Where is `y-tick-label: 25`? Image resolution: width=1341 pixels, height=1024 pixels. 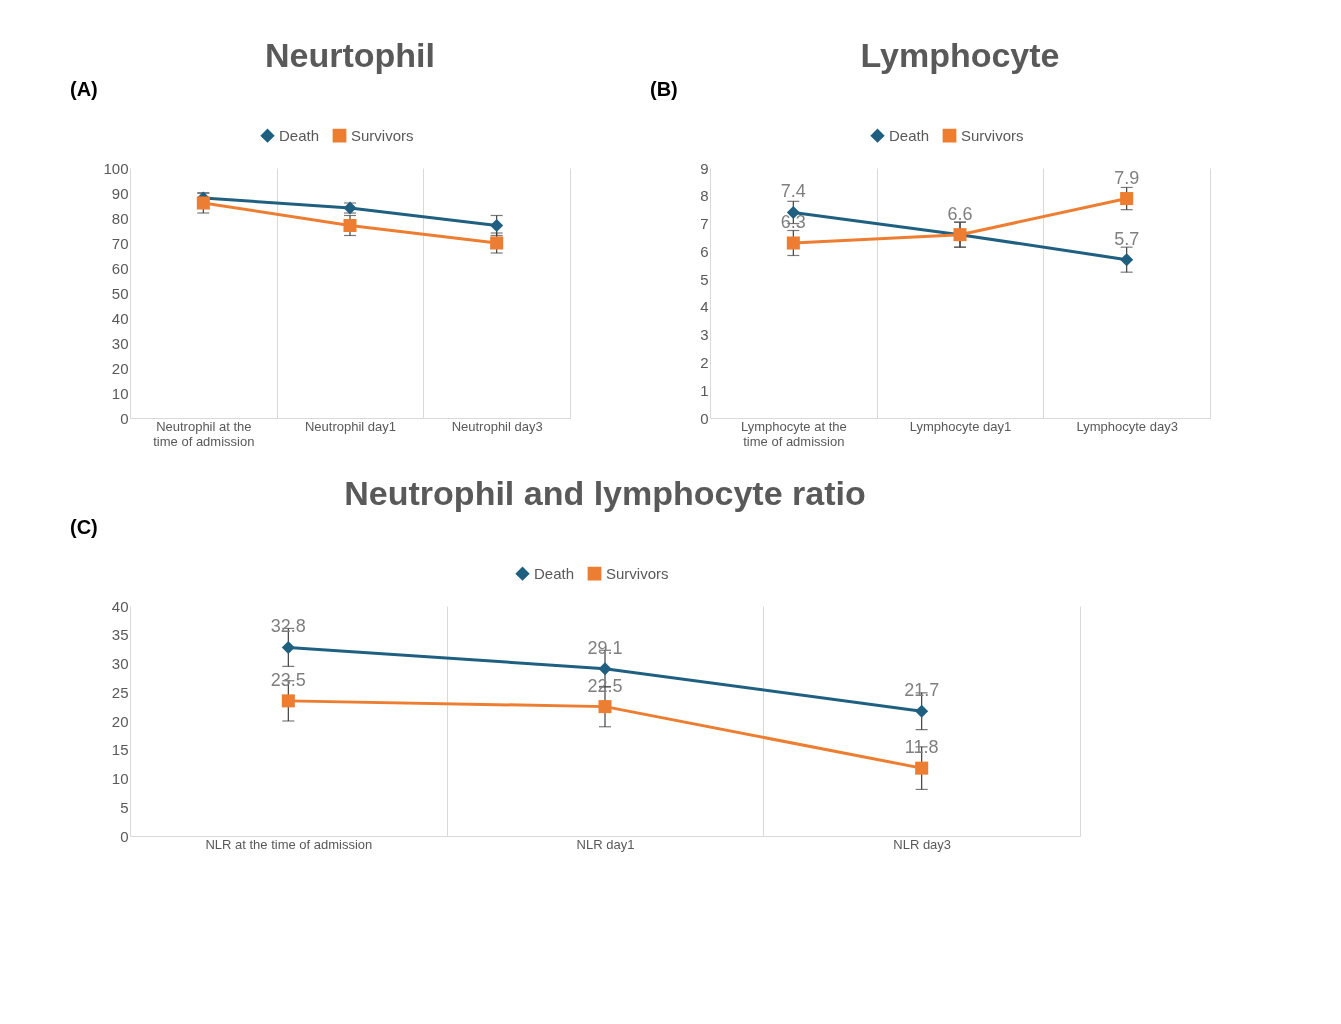
y-tick-label: 25 is located at coordinates (120, 692).